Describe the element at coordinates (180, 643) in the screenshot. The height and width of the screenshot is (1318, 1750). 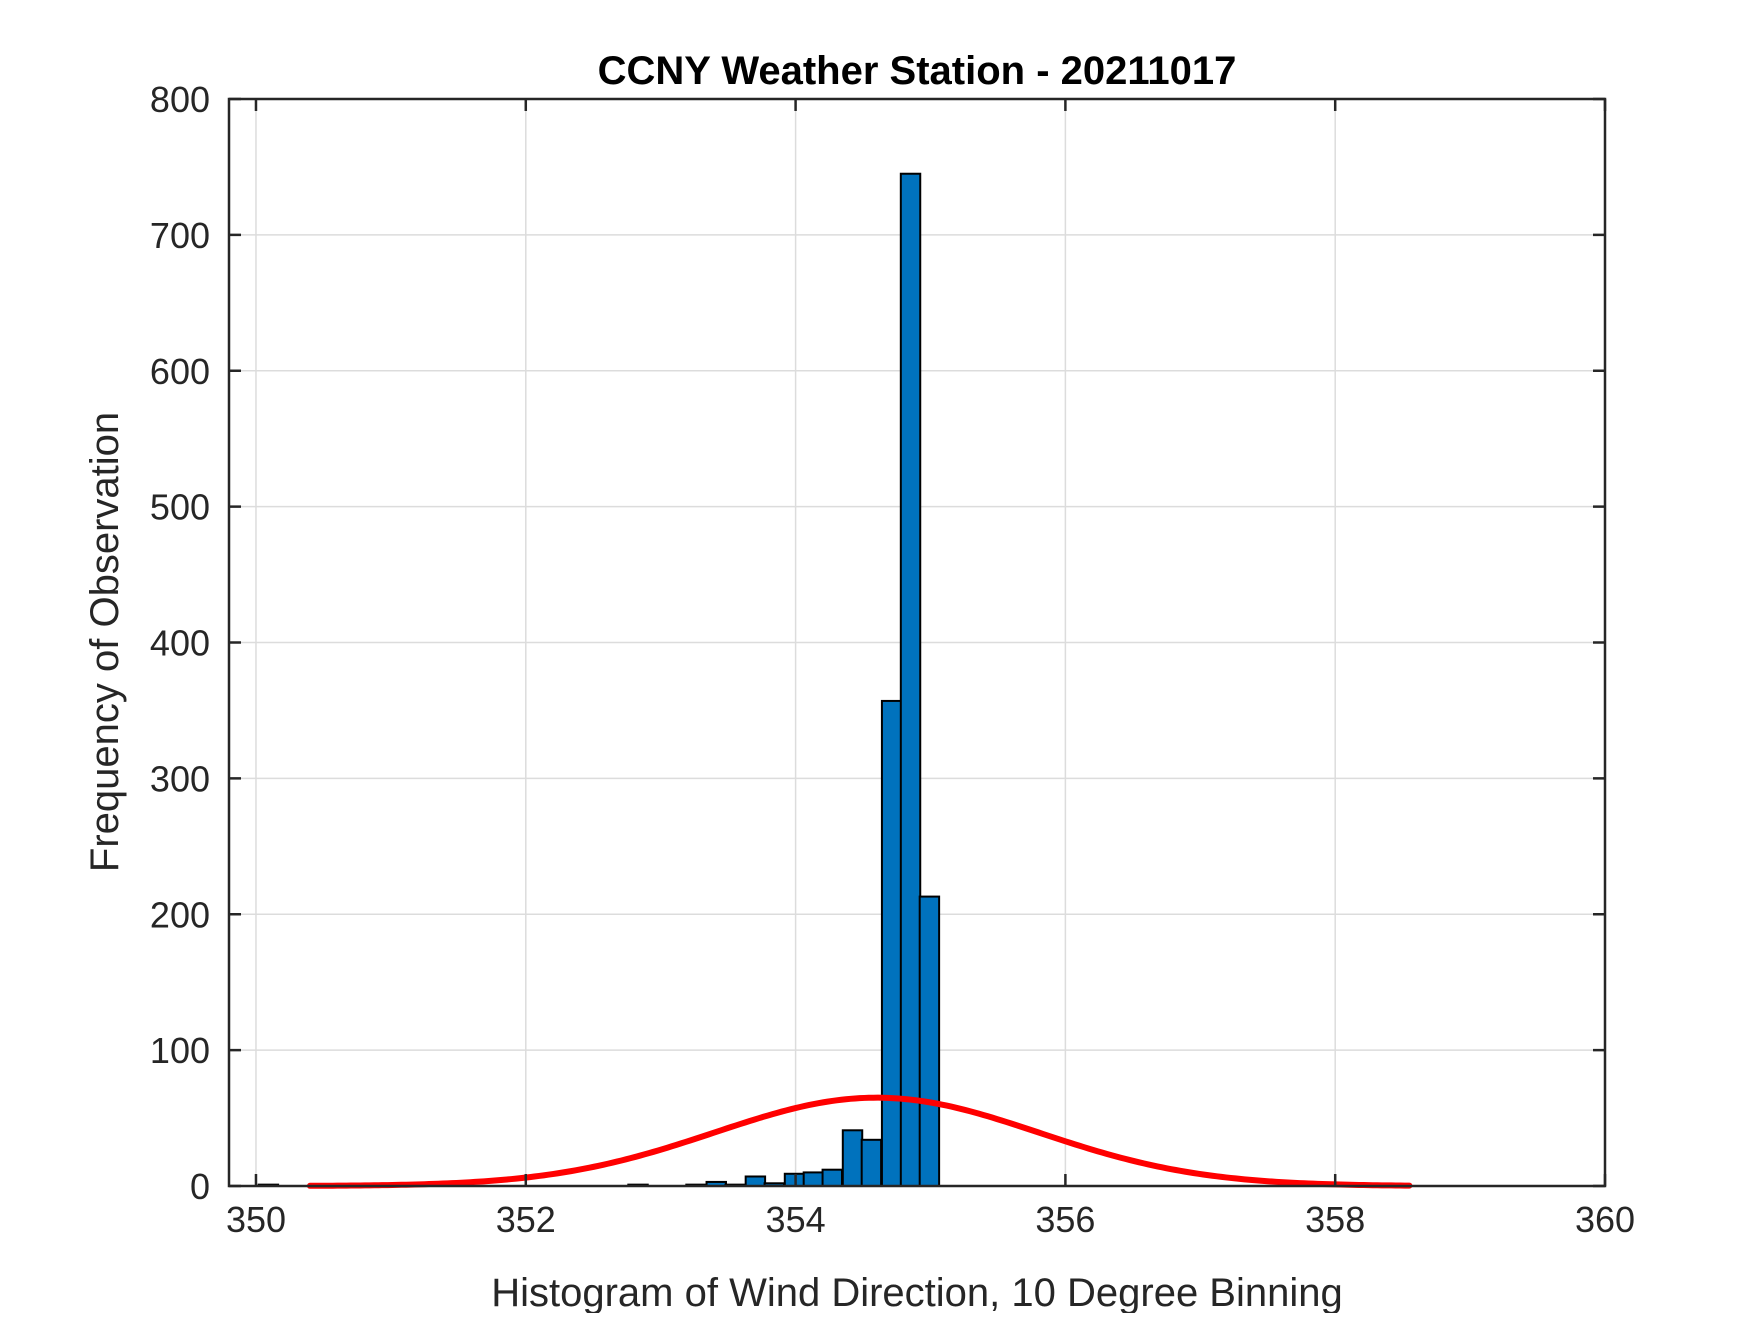
I see `y-tick-label: 400` at that location.